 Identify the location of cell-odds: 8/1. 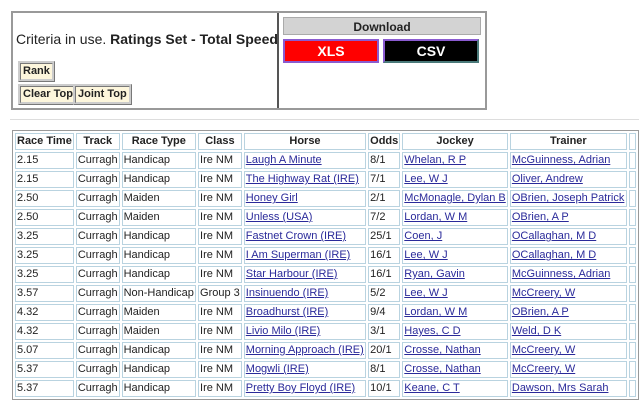
(384, 160).